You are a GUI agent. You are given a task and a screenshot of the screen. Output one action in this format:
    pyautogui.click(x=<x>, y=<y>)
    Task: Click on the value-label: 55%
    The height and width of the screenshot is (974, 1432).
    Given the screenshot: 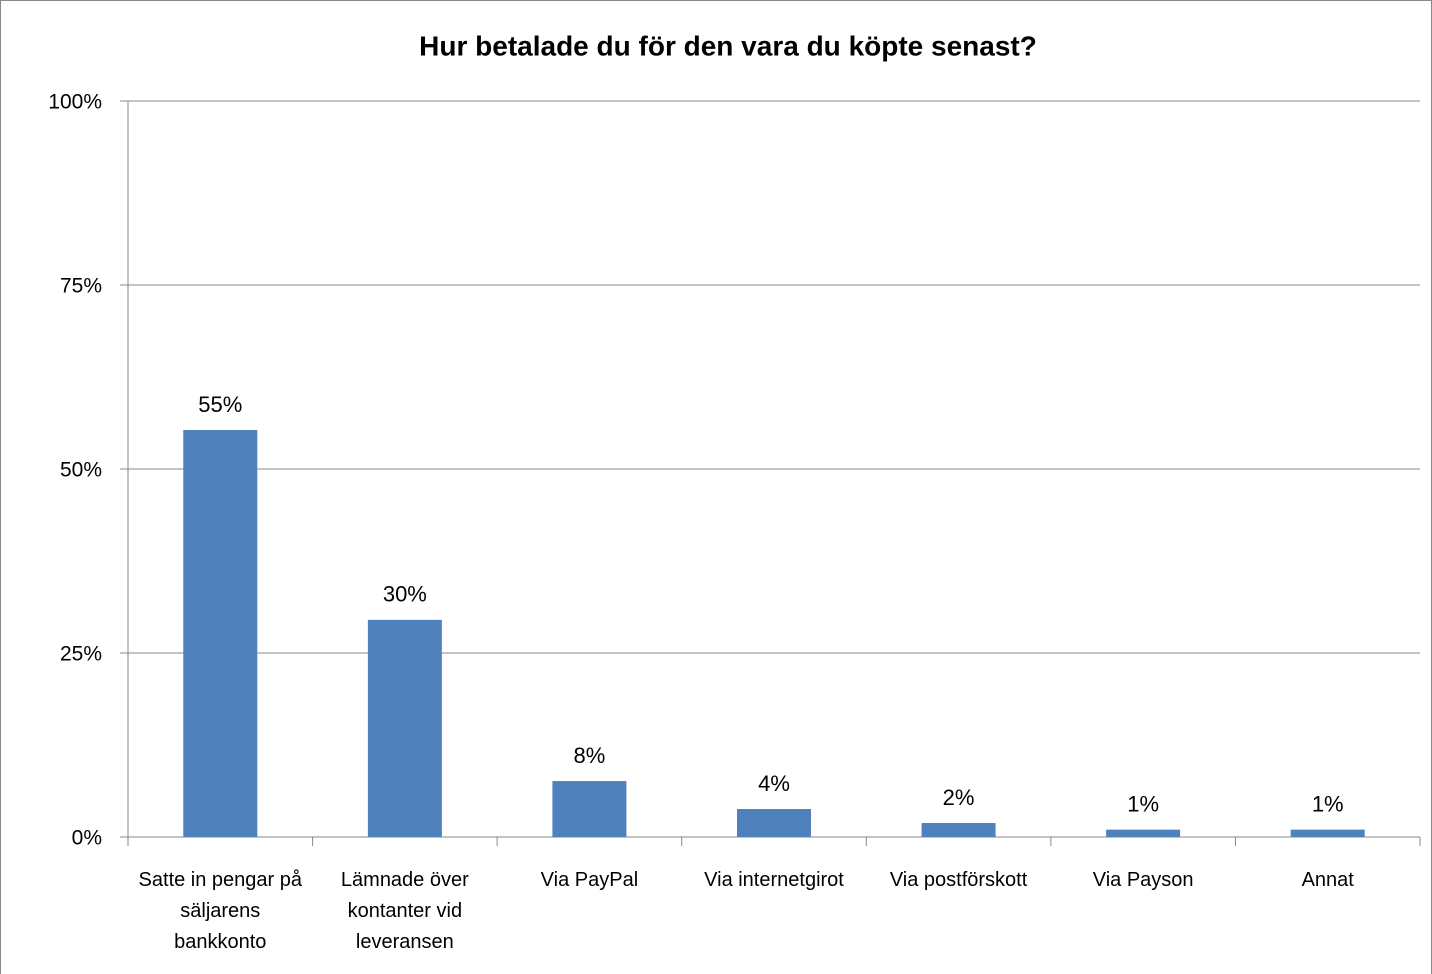 What is the action you would take?
    pyautogui.click(x=220, y=404)
    